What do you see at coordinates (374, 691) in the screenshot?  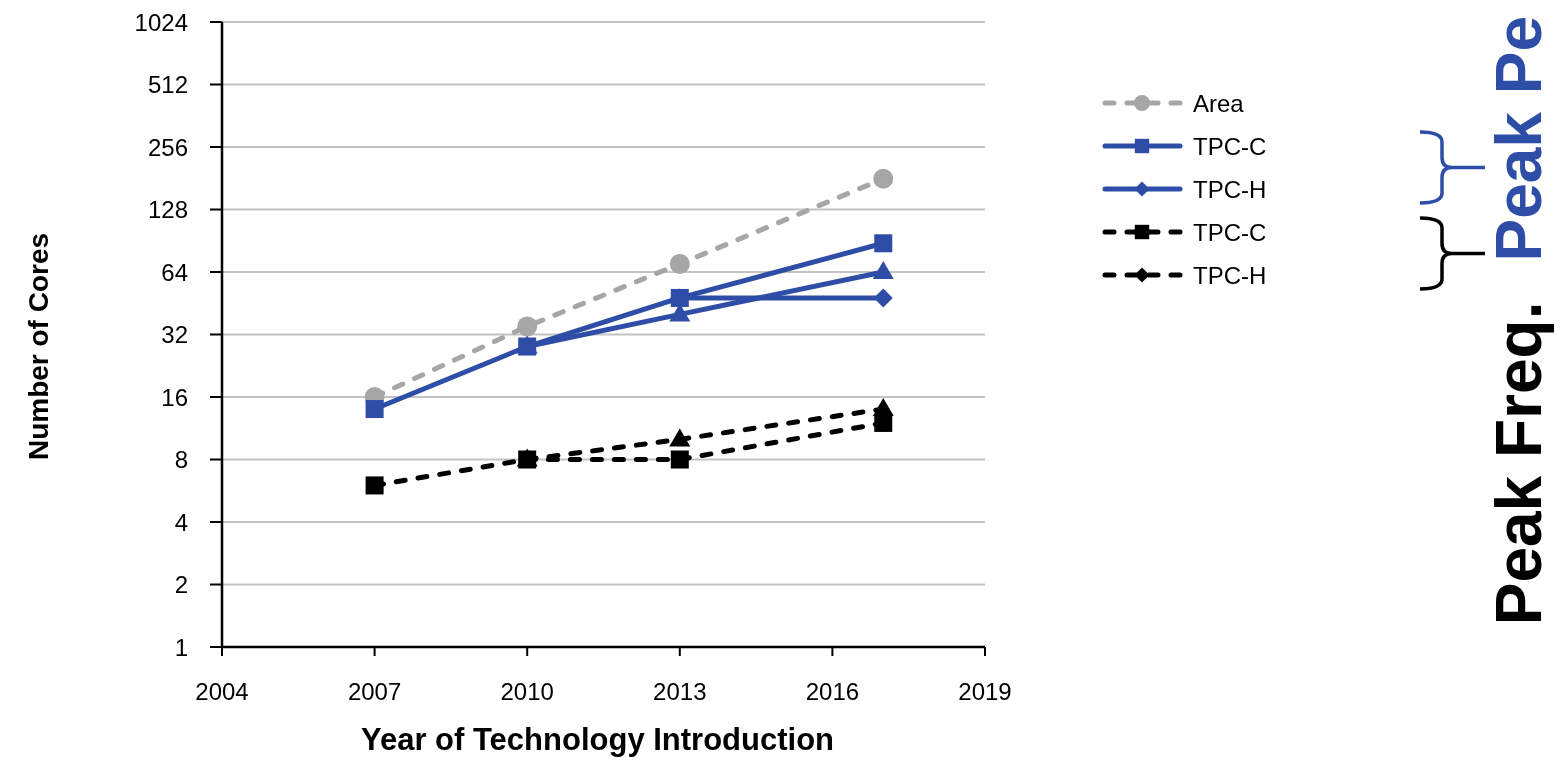 I see `x-tick-label: 2007` at bounding box center [374, 691].